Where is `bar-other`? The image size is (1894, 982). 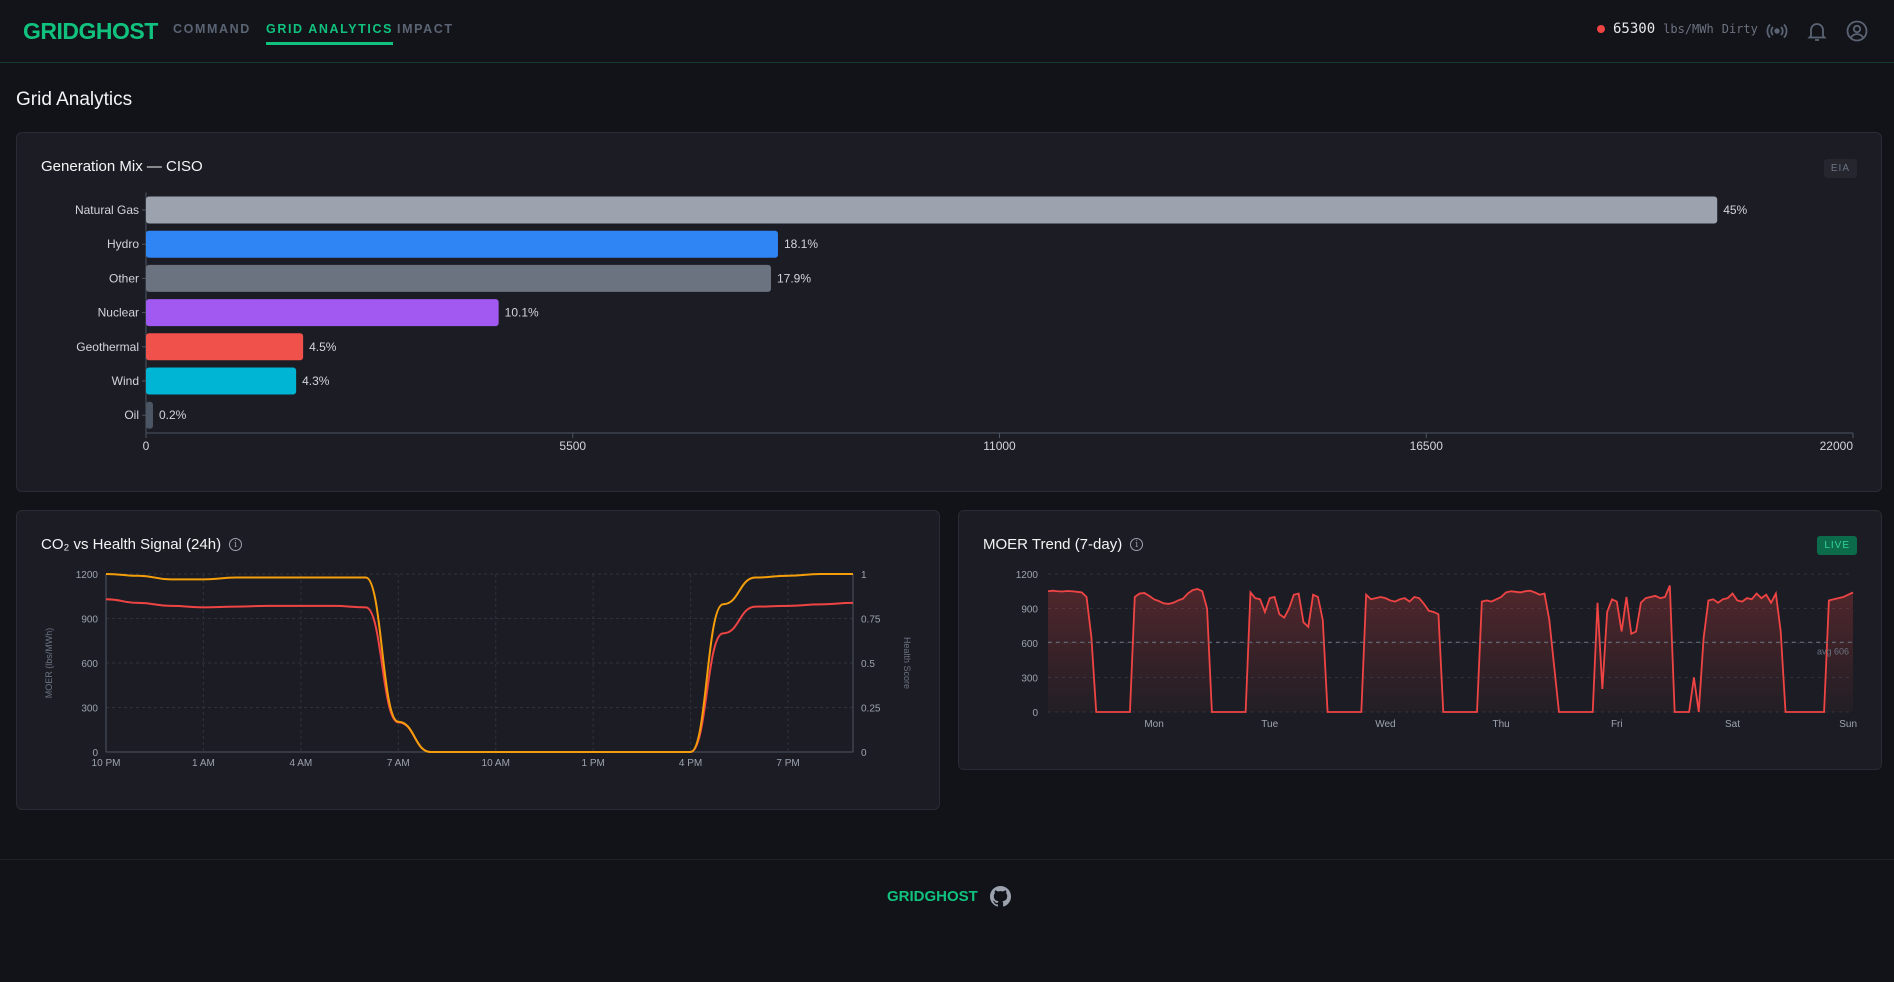
bar-other is located at coordinates (458, 278).